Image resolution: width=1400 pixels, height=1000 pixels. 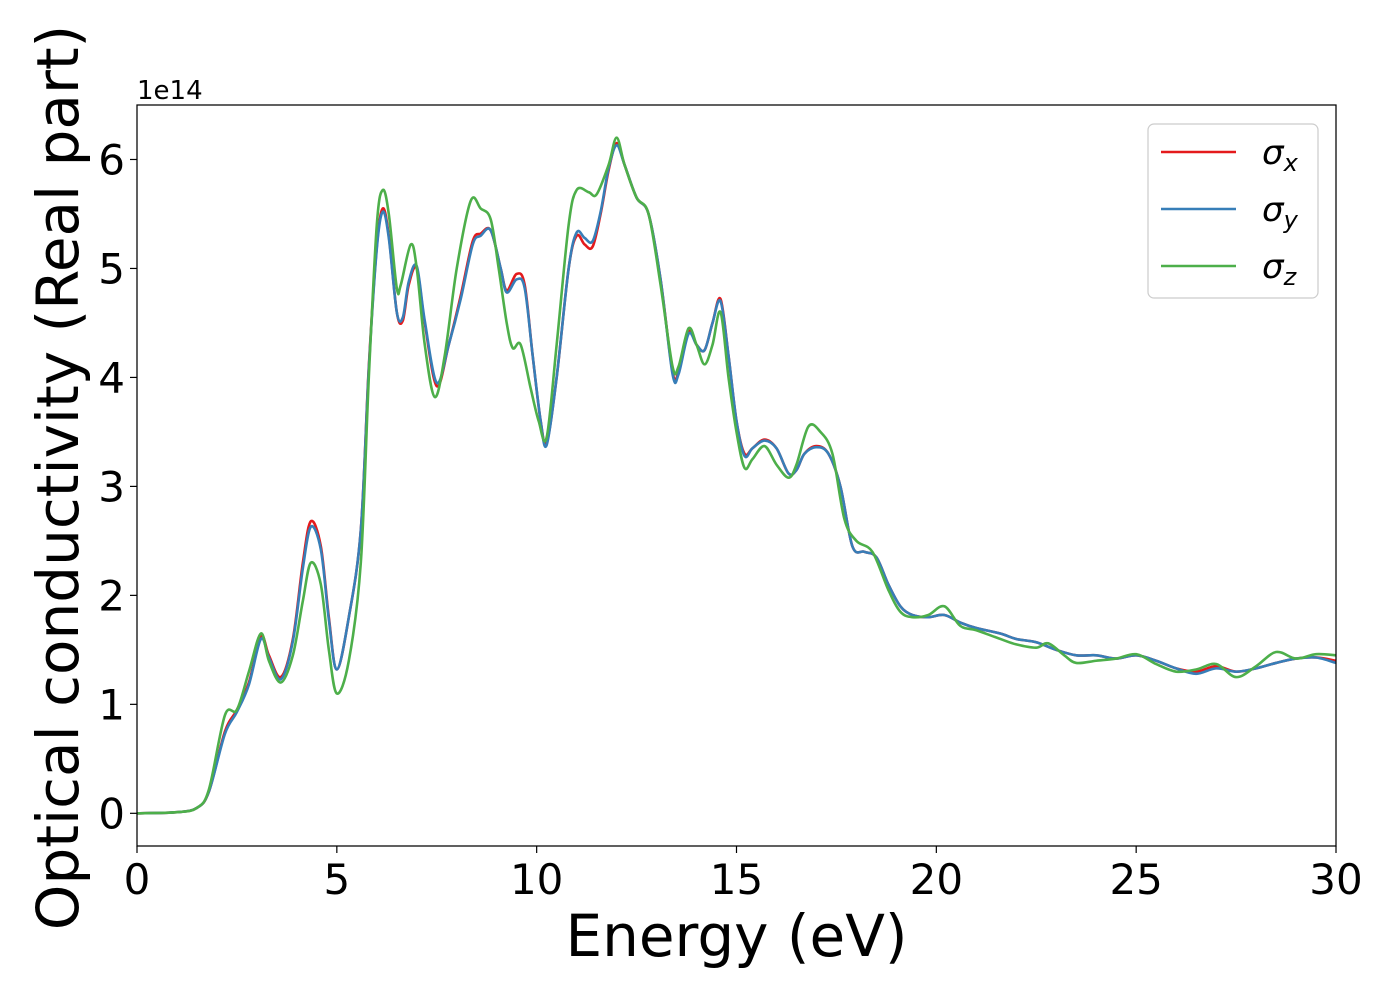 What do you see at coordinates (1280, 155) in the screenshot?
I see `legend-label-x: σx` at bounding box center [1280, 155].